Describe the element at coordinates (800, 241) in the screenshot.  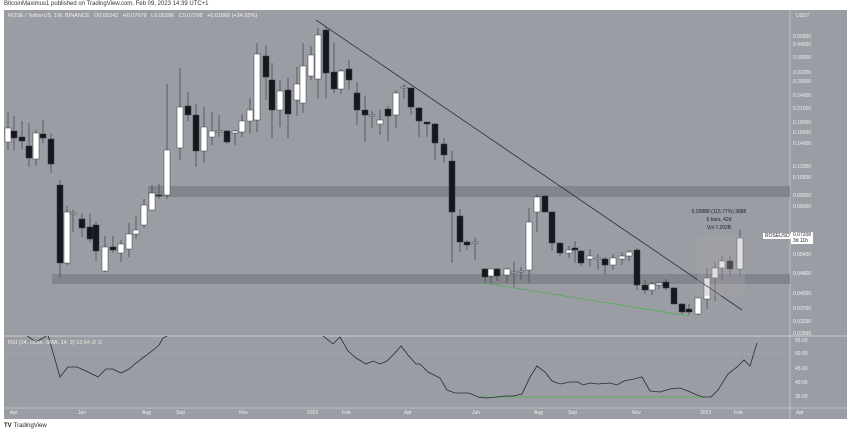
I see `bar-countdown: 3d 11h` at that location.